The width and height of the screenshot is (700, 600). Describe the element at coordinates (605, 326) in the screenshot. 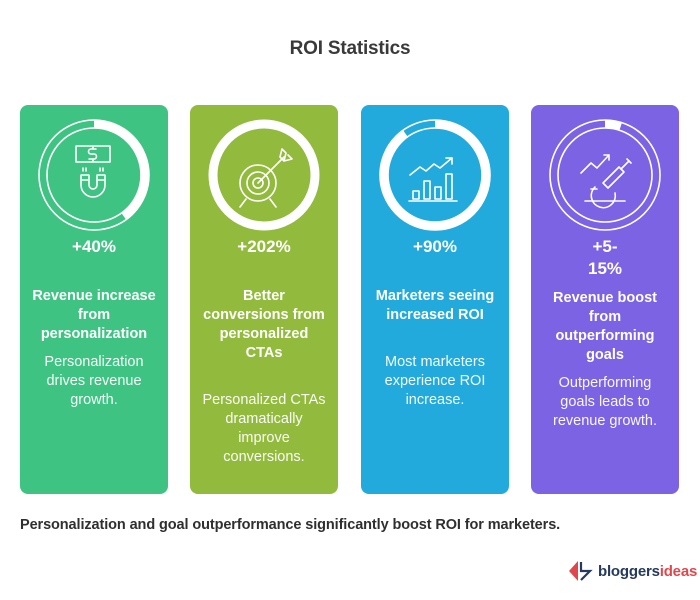

I see `card-heading: Revenue boost from outperforming goals` at that location.